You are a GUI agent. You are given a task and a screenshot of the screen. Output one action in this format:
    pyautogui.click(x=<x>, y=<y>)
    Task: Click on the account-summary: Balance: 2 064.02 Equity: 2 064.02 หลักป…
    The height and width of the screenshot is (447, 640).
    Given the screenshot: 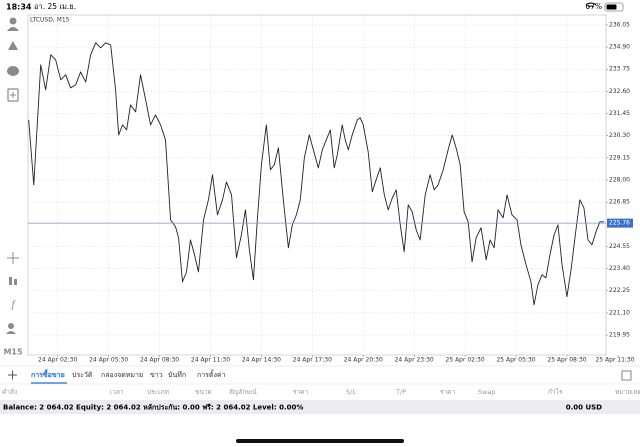 What is the action you would take?
    pyautogui.click(x=153, y=408)
    